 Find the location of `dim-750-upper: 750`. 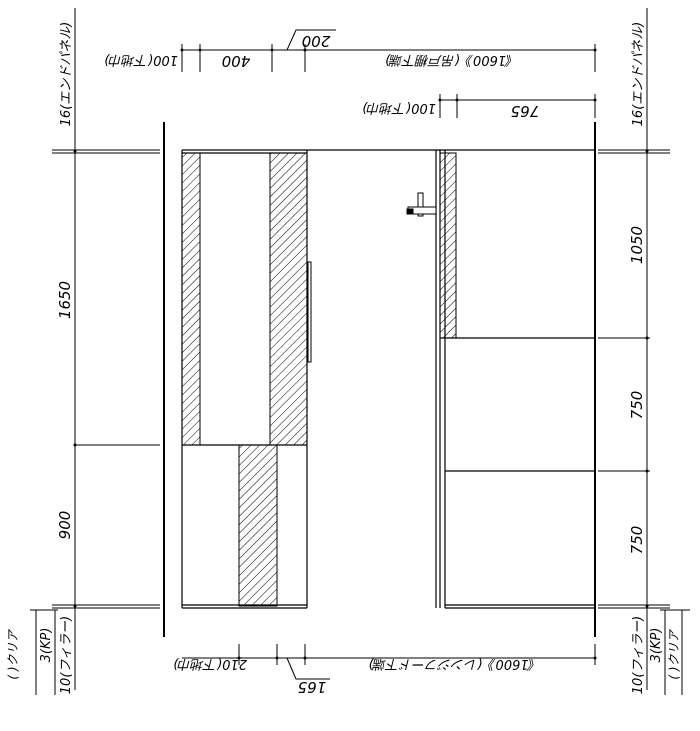

dim-750-upper: 750 is located at coordinates (637, 405).